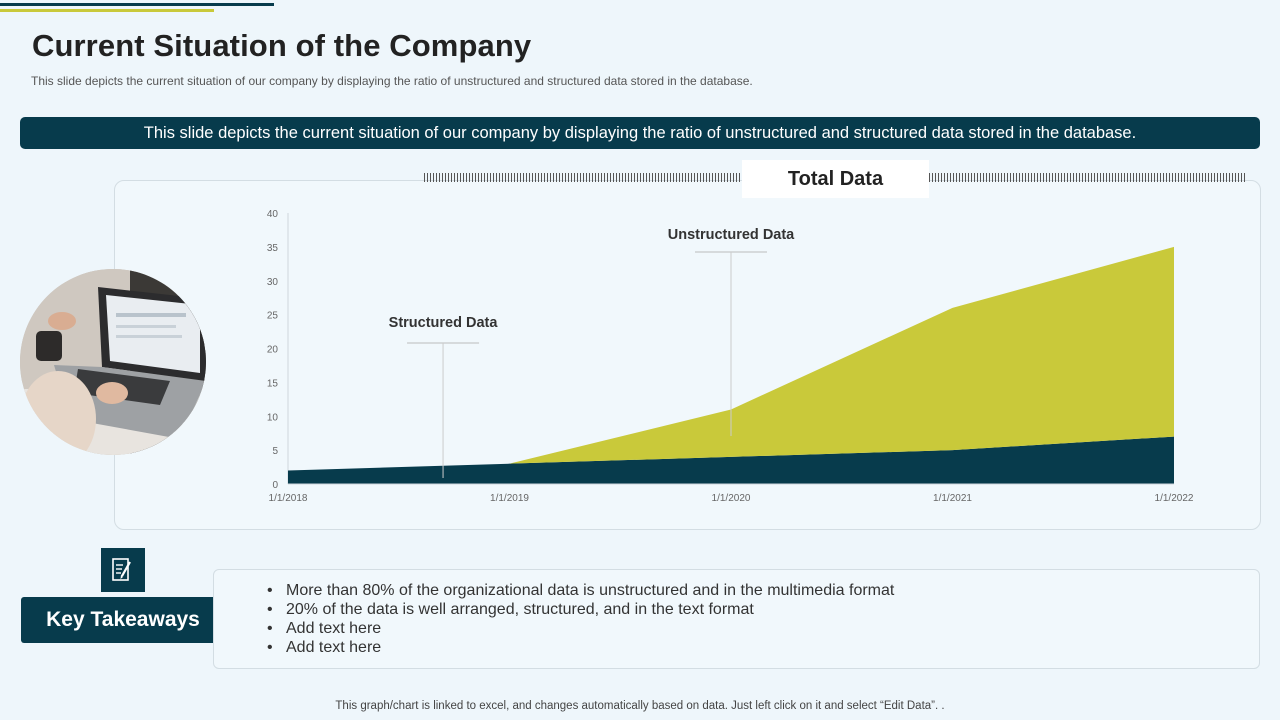 This screenshot has height=720, width=1280. I want to click on y-tick-label: 35, so click(273, 248).